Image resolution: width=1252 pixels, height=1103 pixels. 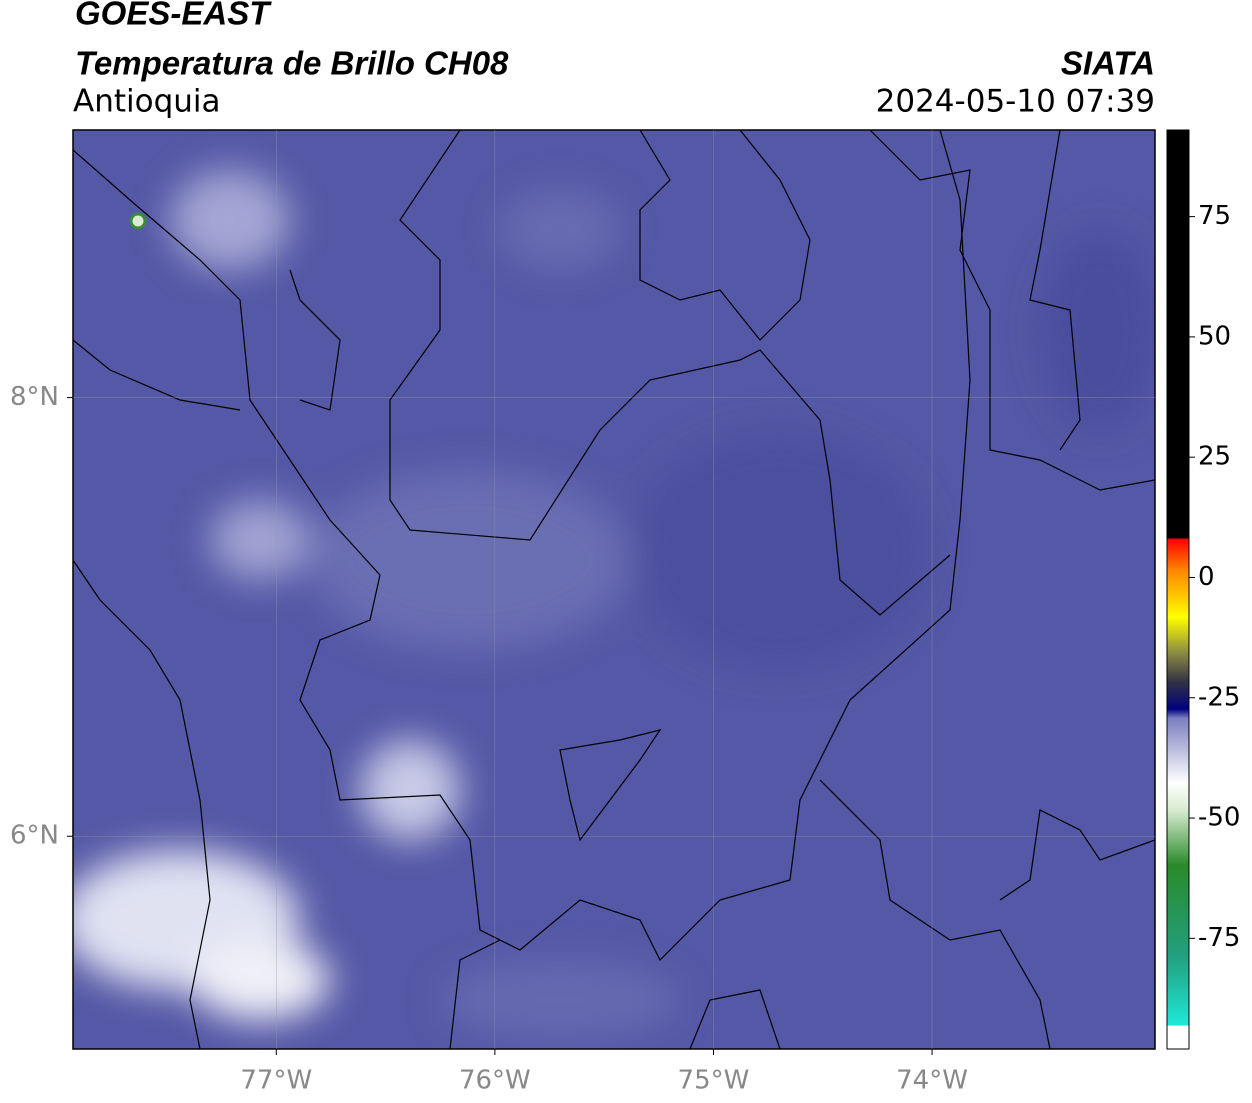 I want to click on source: SIATA, so click(x=1108, y=63).